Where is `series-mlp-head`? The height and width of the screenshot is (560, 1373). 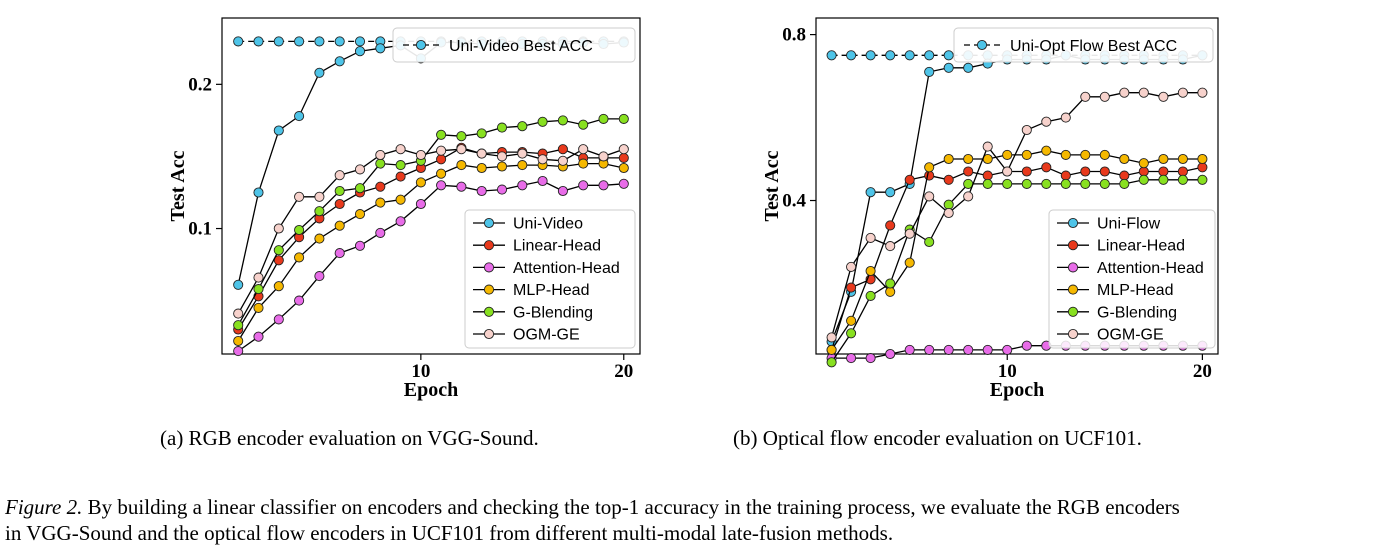 series-mlp-head is located at coordinates (431, 252).